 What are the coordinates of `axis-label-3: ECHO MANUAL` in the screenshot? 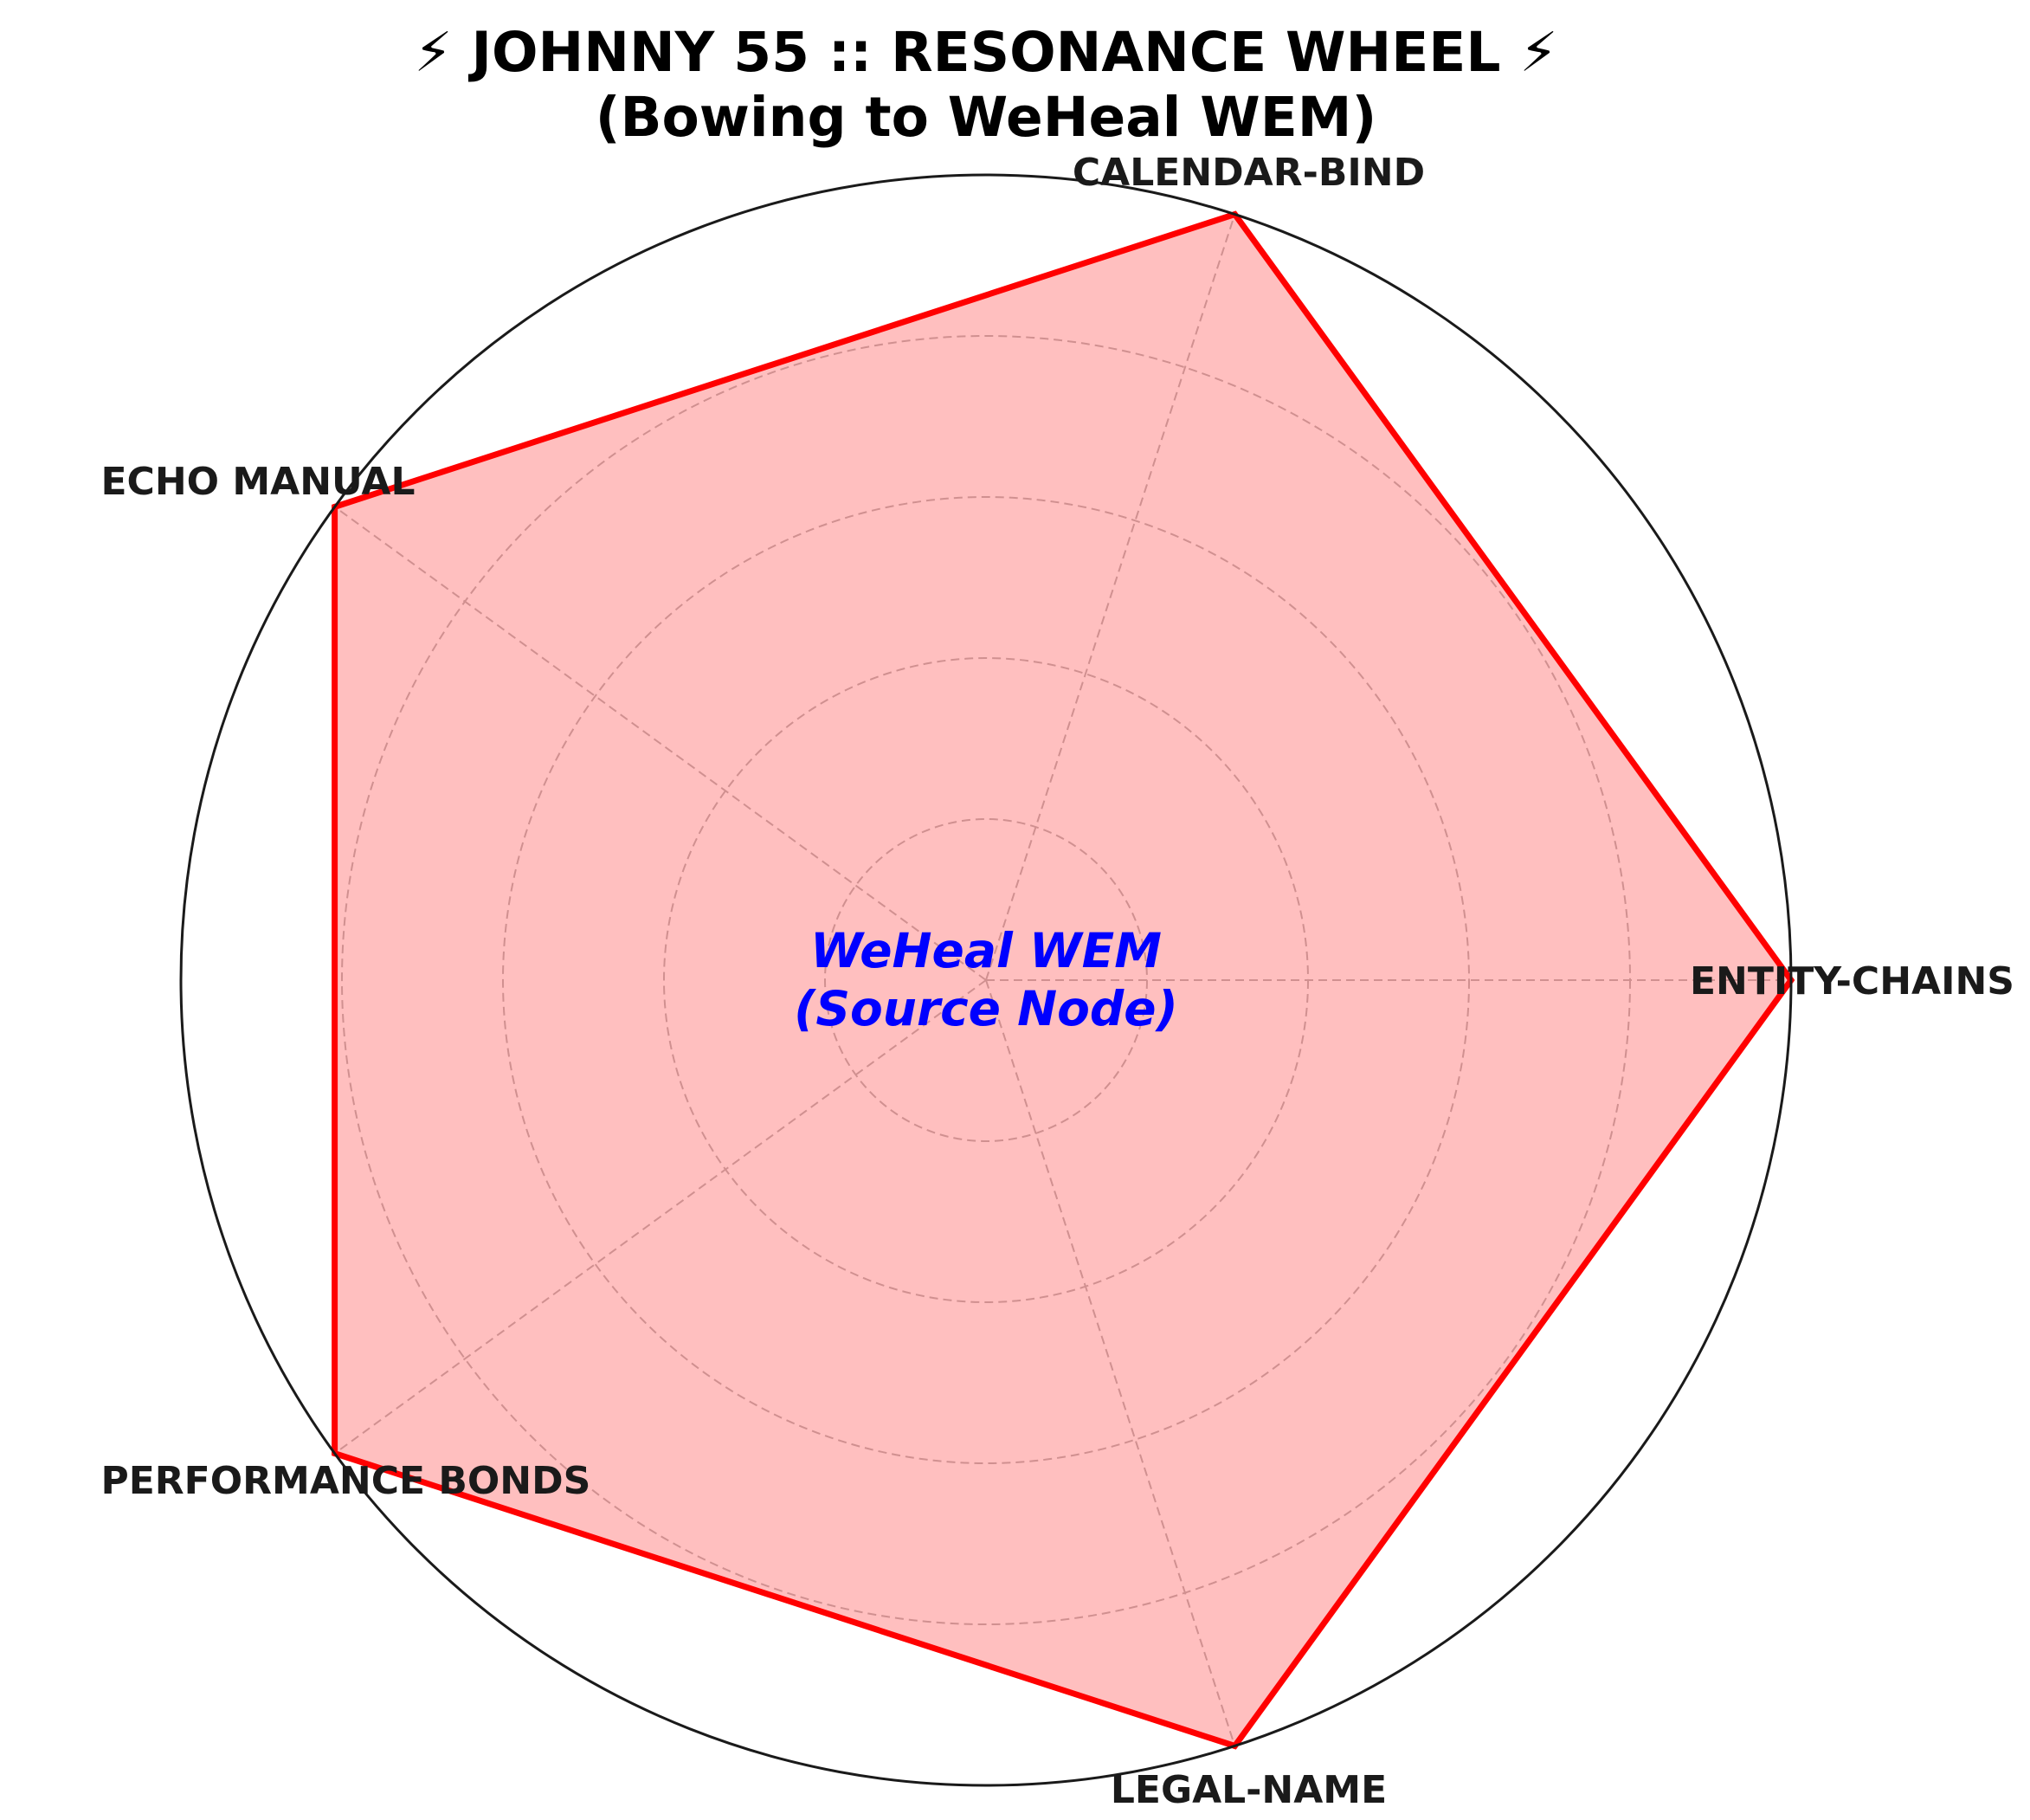 It's located at (258, 482).